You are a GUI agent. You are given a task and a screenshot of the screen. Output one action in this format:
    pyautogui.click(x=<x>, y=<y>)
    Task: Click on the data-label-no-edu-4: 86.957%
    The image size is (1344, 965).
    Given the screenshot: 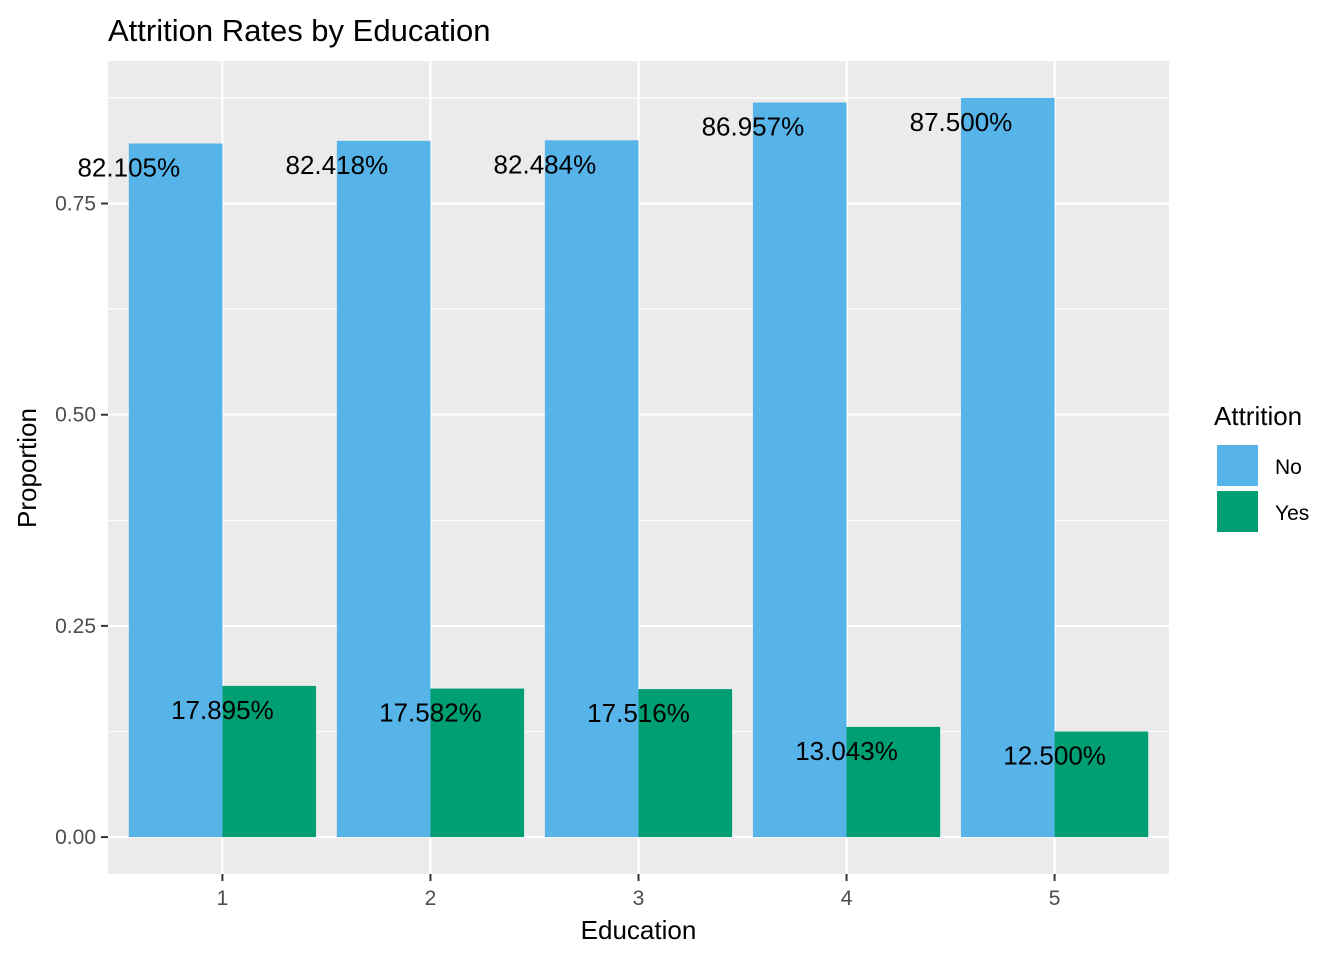 What is the action you would take?
    pyautogui.click(x=753, y=127)
    